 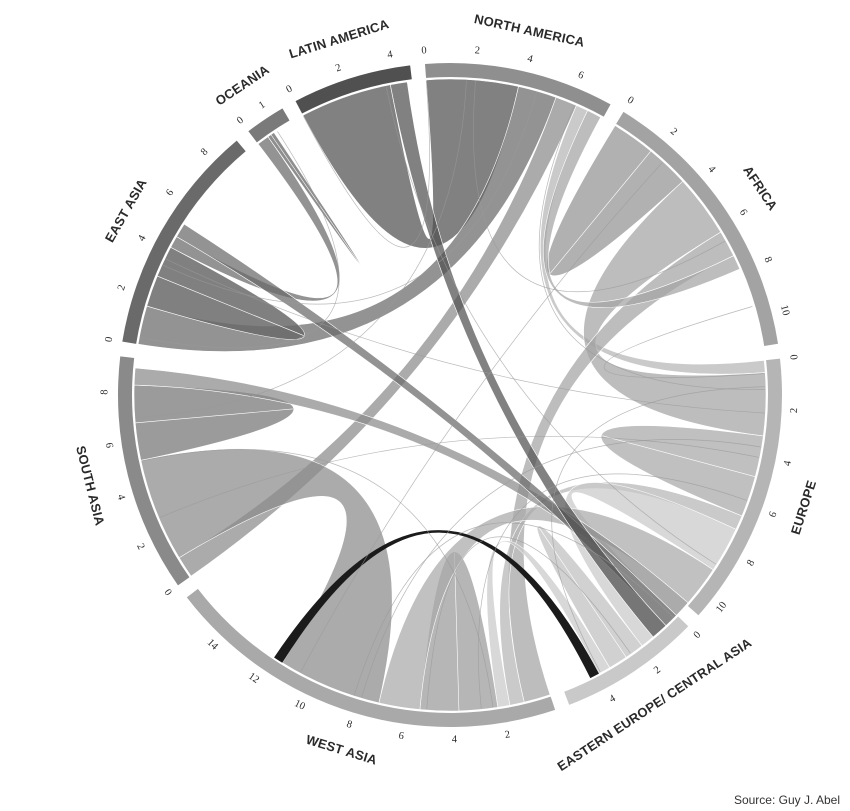 What do you see at coordinates (353, 89) in the screenshot?
I see `arc-latin-america` at bounding box center [353, 89].